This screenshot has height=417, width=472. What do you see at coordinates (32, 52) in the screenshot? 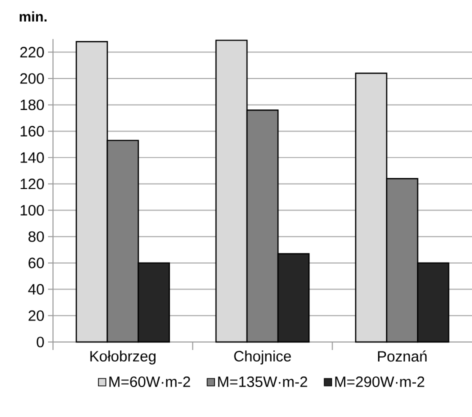
I see `y-tick-label: 220` at bounding box center [32, 52].